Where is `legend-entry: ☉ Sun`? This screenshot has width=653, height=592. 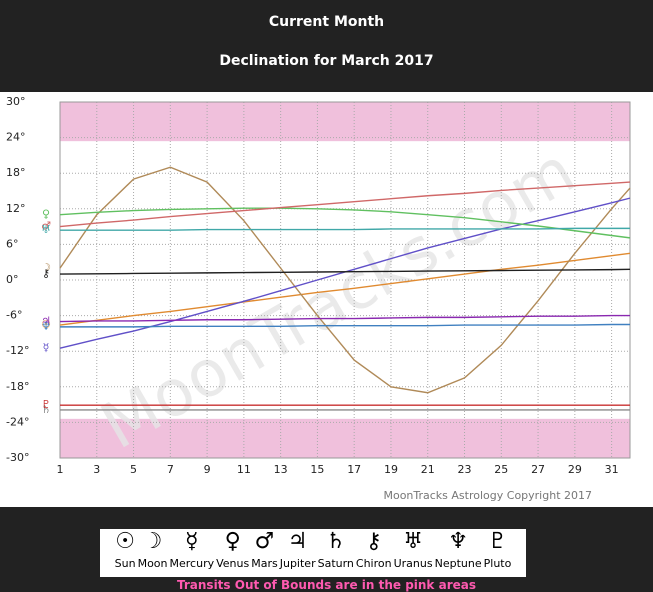 legend-entry: ☉ Sun is located at coordinates (125, 553).